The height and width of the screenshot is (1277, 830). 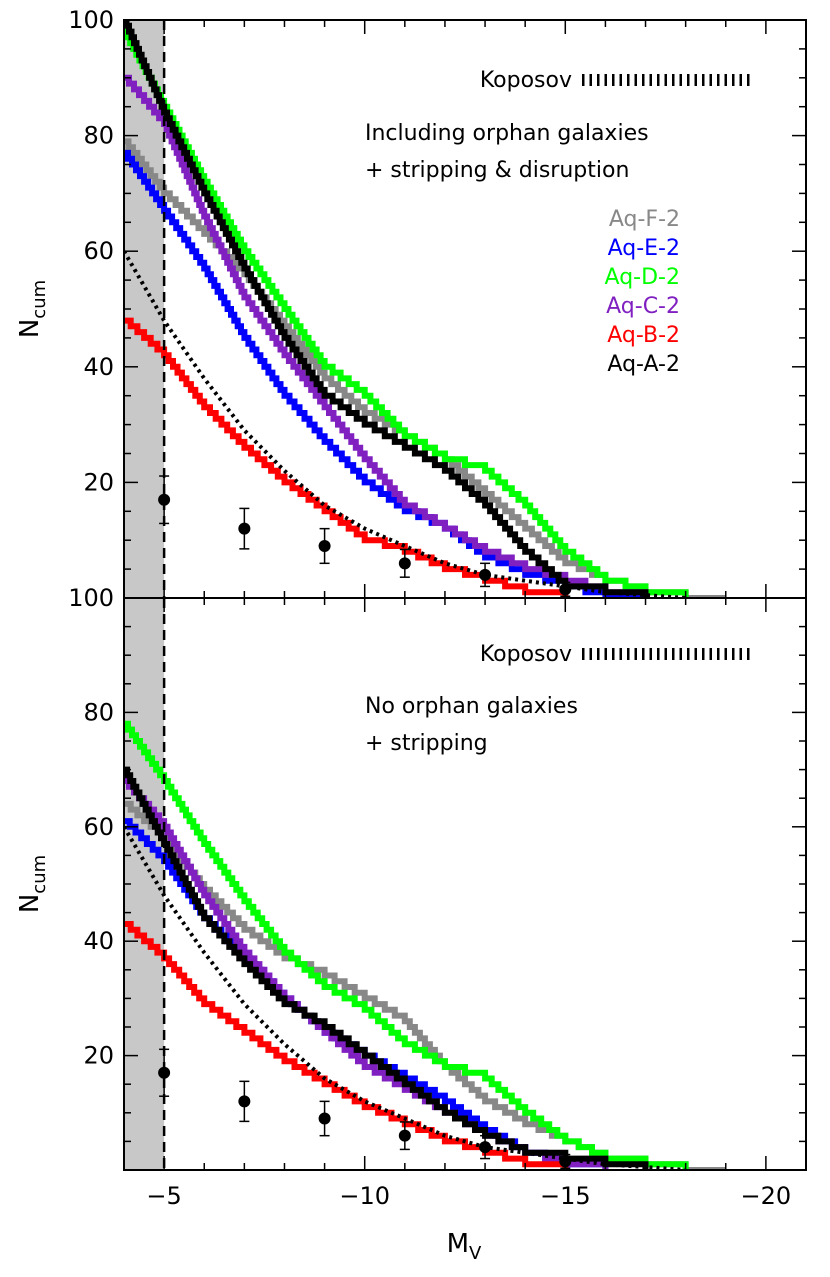 I want to click on y-tick-label-top: 20, so click(x=98, y=482).